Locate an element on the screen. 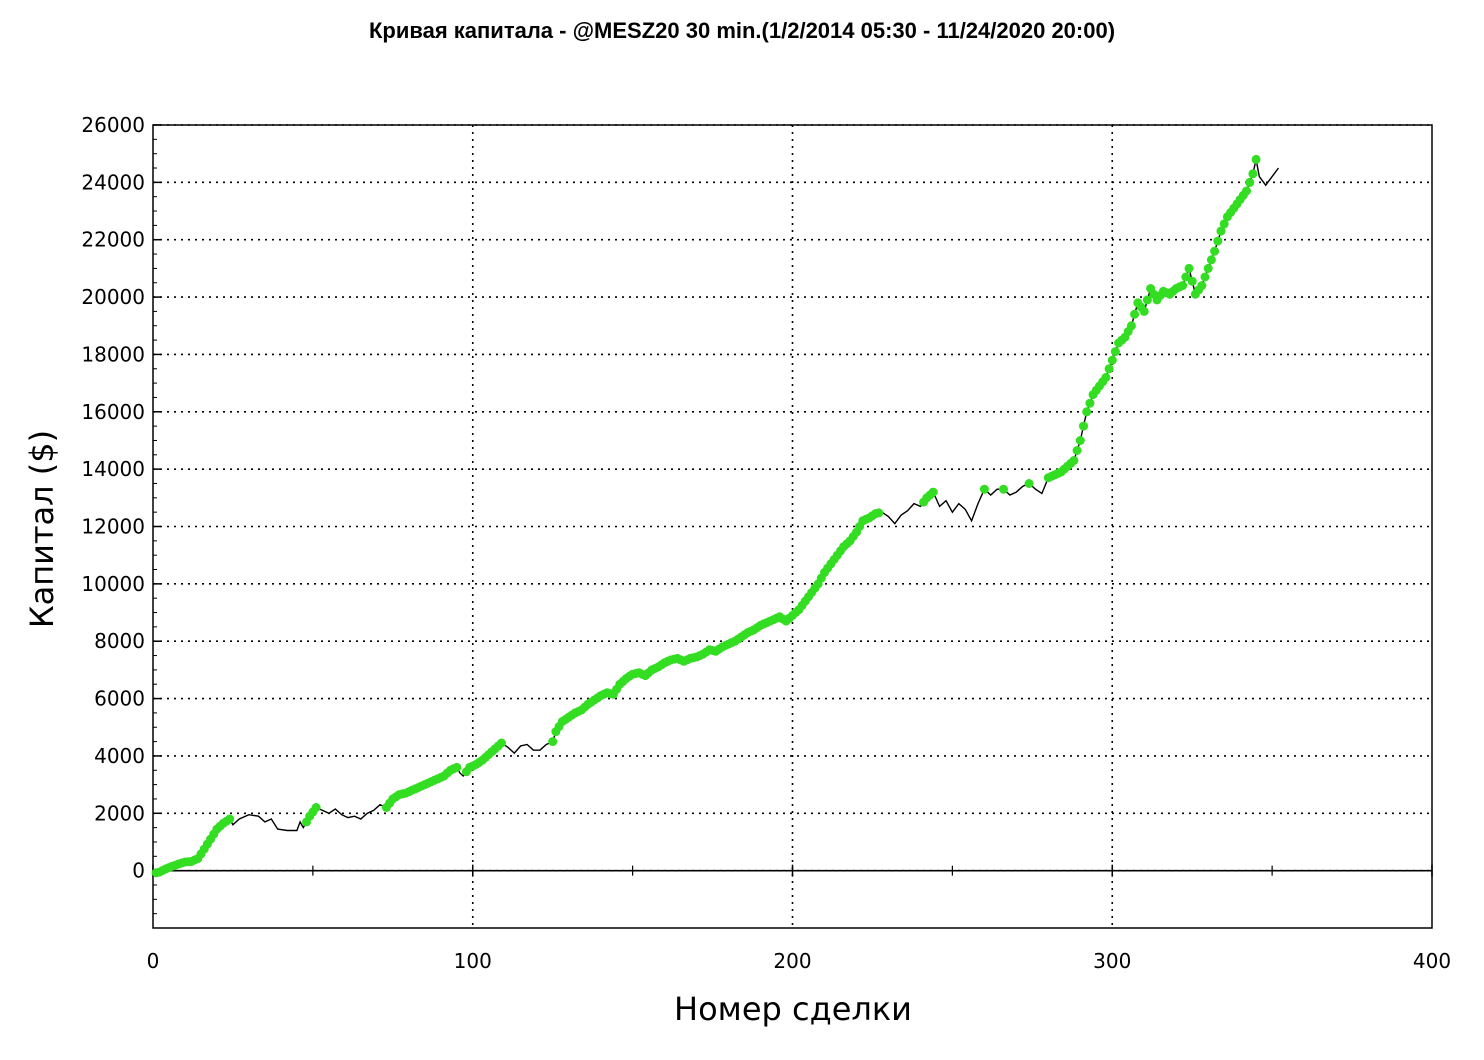  y-tick-label: 6000 is located at coordinates (119, 699).